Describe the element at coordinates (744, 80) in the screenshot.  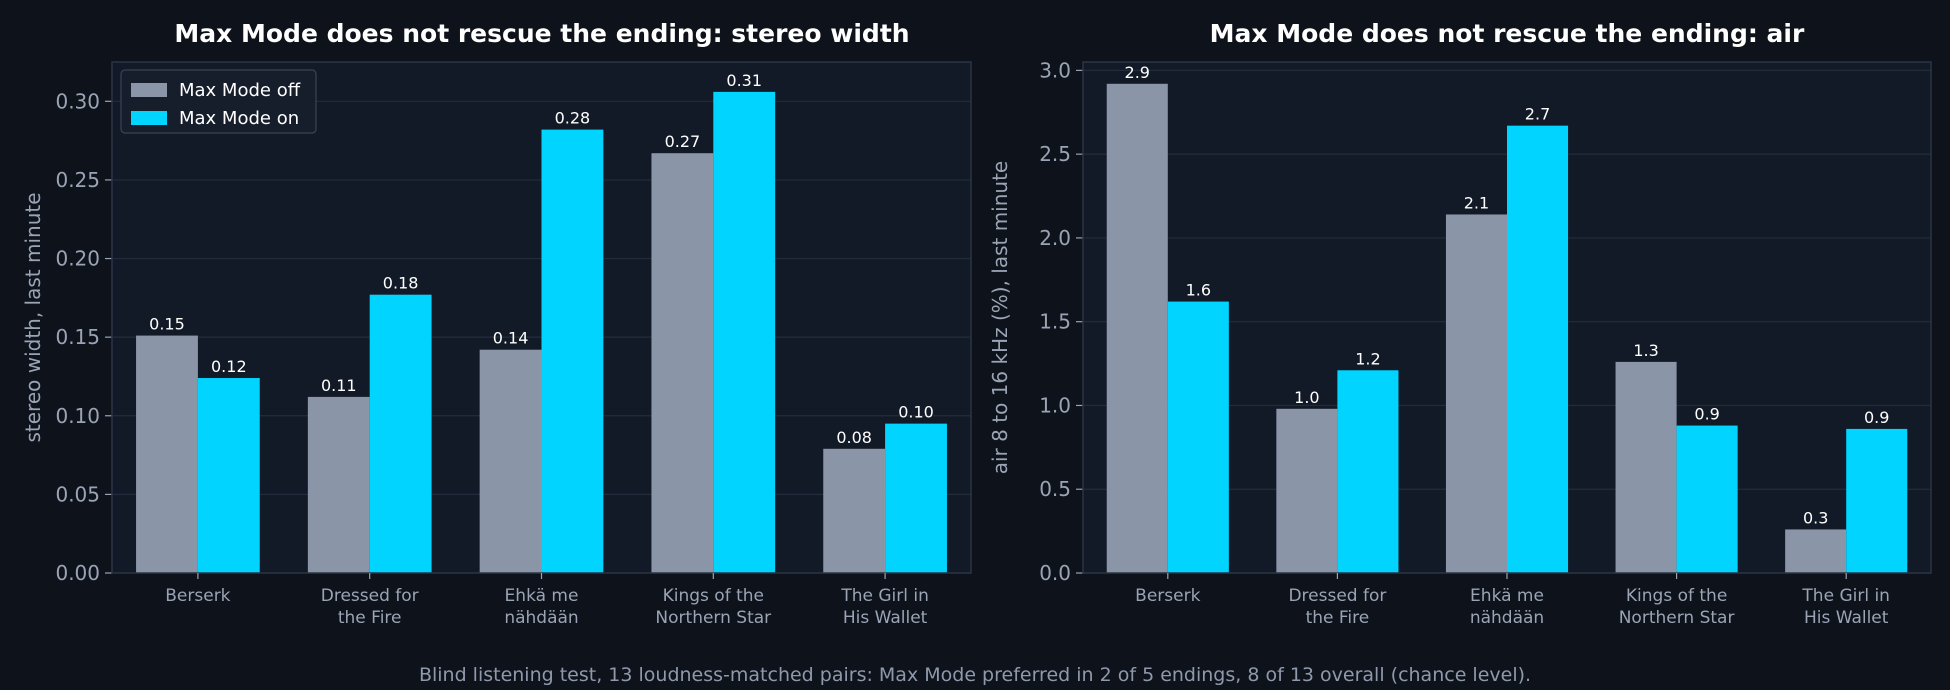
I see `data-label: 0.31` at that location.